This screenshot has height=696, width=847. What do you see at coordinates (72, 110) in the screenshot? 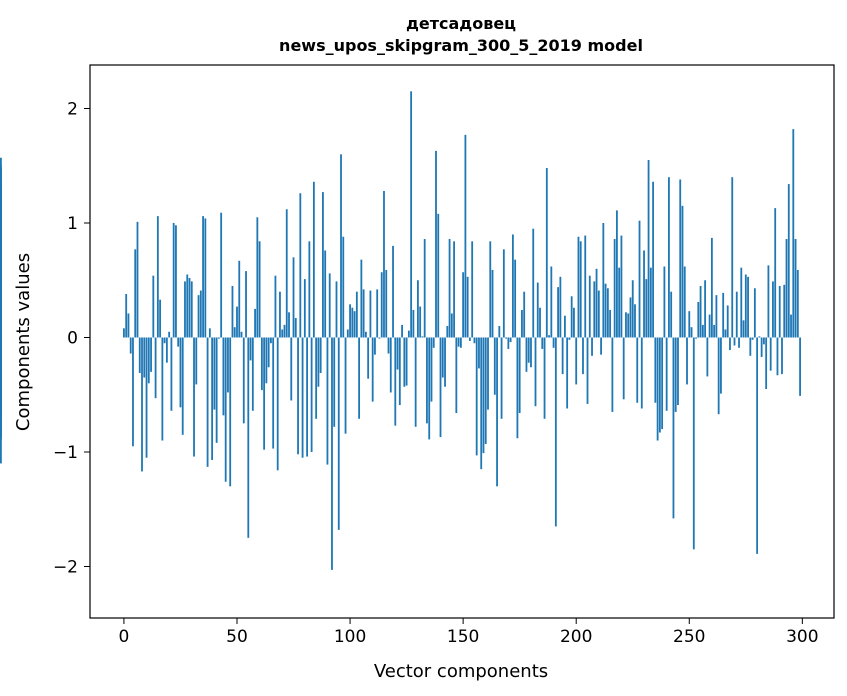
I see `y-tick-label: 2` at bounding box center [72, 110].